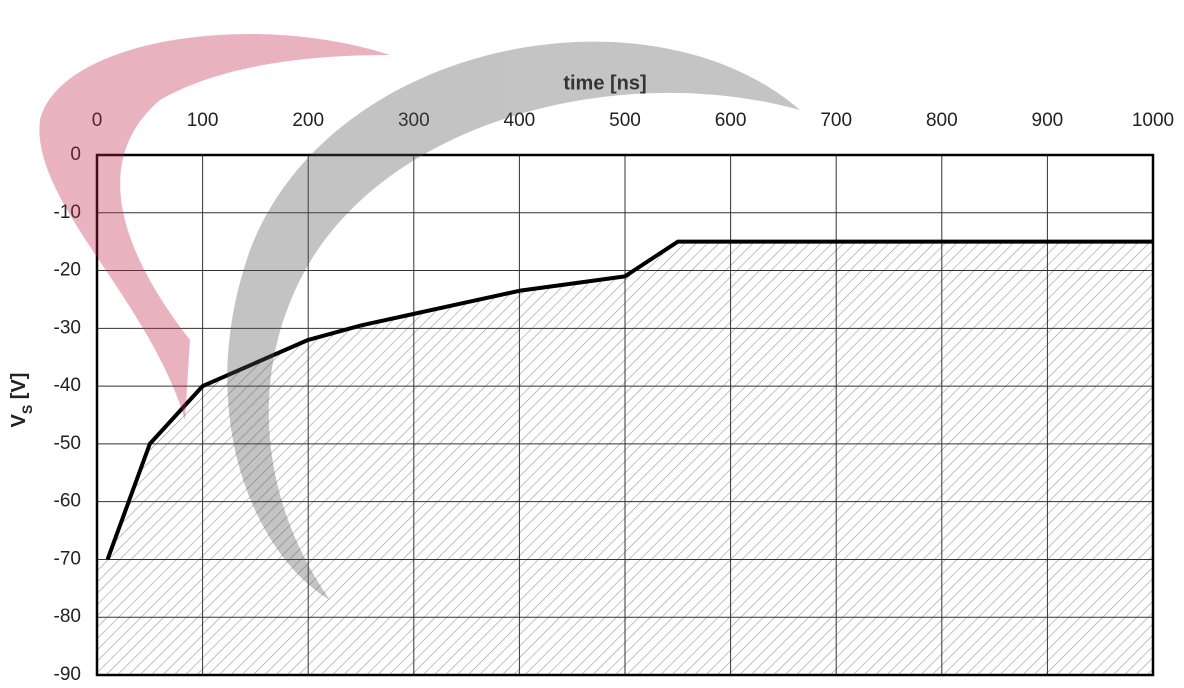 Image resolution: width=1184 pixels, height=688 pixels. What do you see at coordinates (67, 270) in the screenshot?
I see `y-tick-label: -20` at bounding box center [67, 270].